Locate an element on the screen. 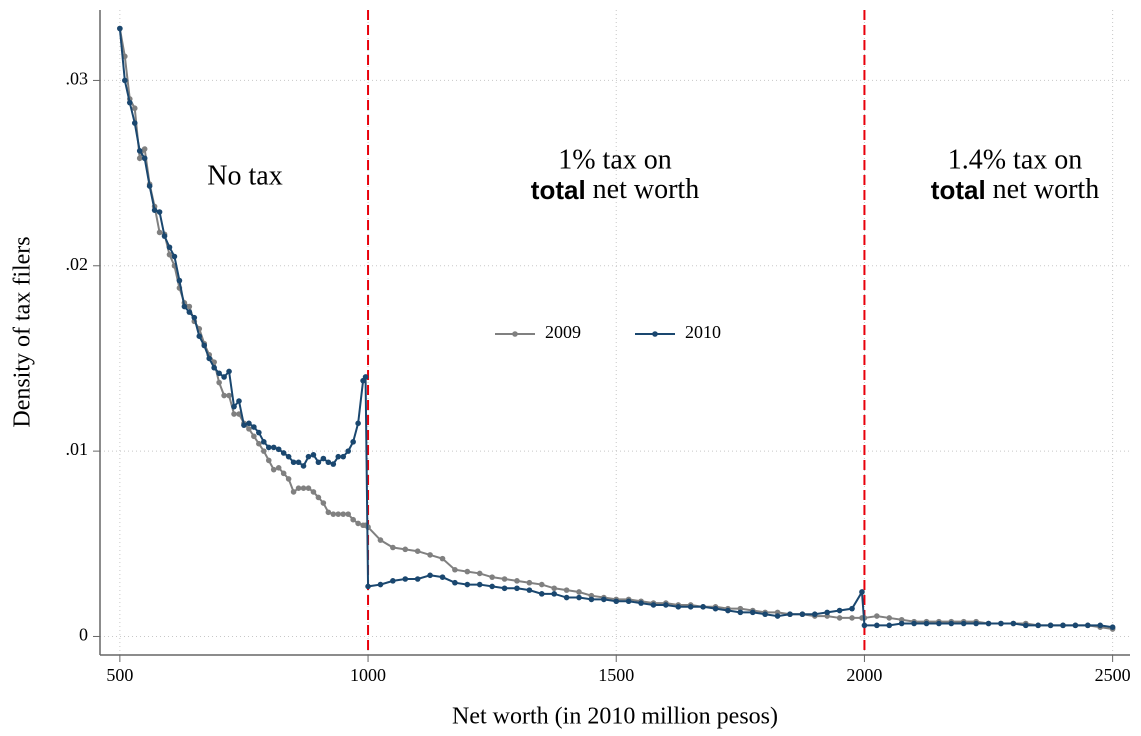 This screenshot has height=736, width=1141. legend-label: 2010 is located at coordinates (703, 332).